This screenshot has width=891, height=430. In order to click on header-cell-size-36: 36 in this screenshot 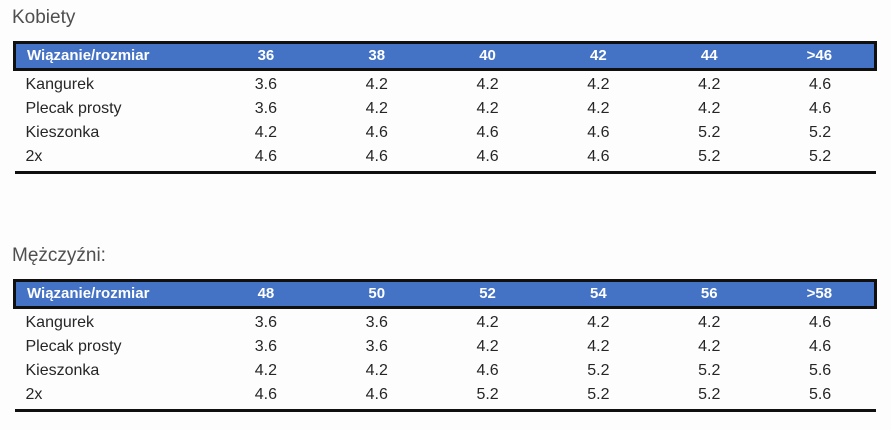, I will do `click(266, 56)`.